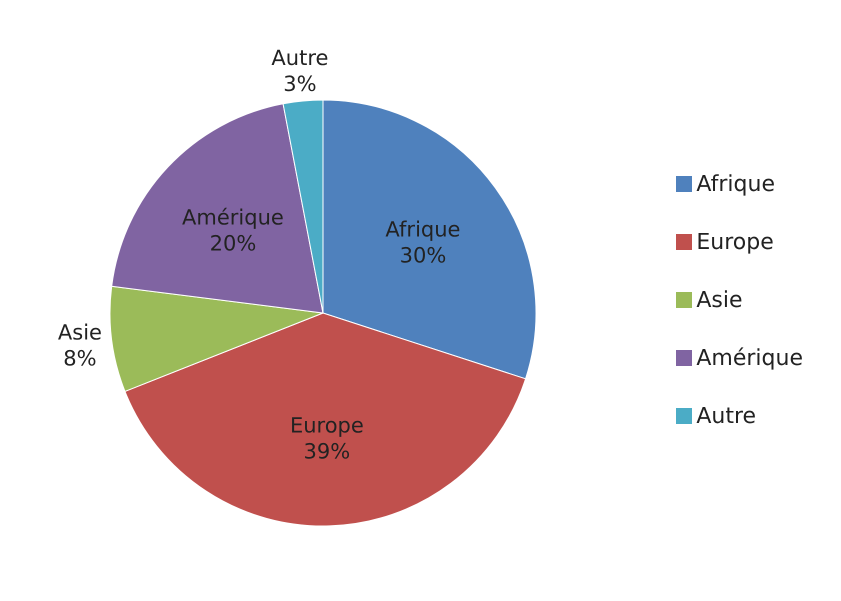  What do you see at coordinates (749, 358) in the screenshot?
I see `legend-label: Amérique` at bounding box center [749, 358].